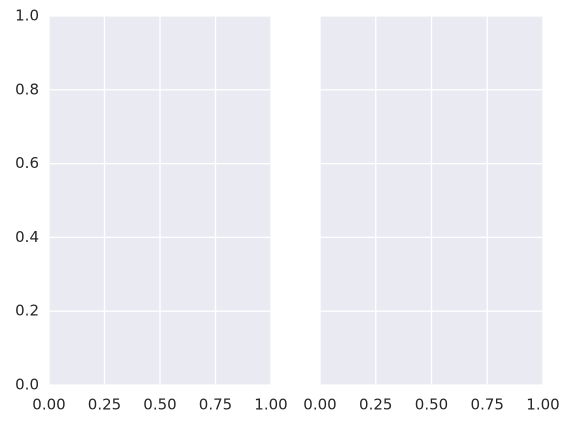 The image size is (570, 423). I want to click on y-tick-label: 0.0, so click(27, 385).